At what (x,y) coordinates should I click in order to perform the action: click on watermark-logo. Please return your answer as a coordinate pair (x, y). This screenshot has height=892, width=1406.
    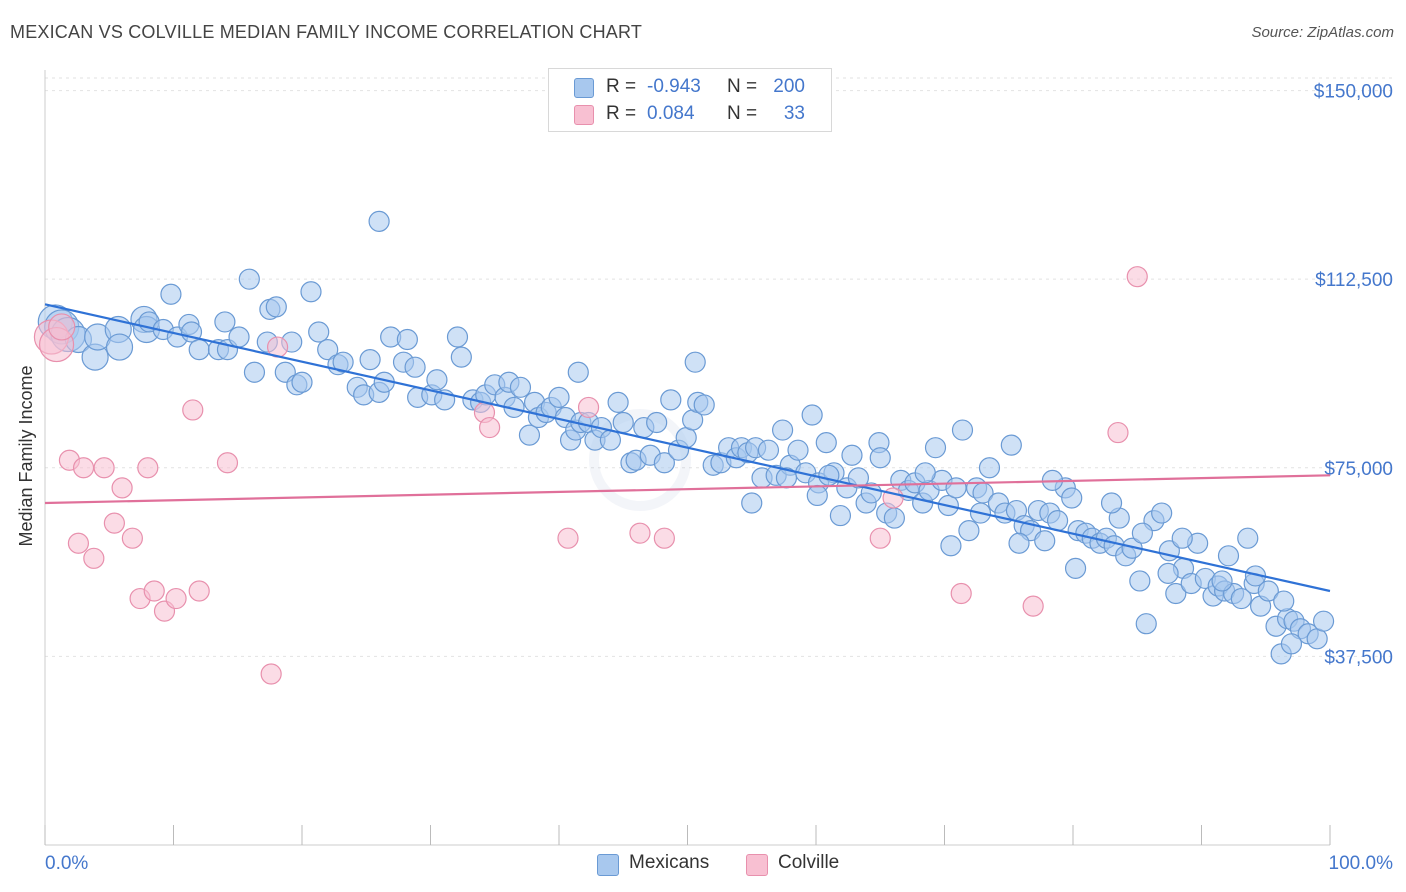
    Looking at the image, I should click on (640, 460).